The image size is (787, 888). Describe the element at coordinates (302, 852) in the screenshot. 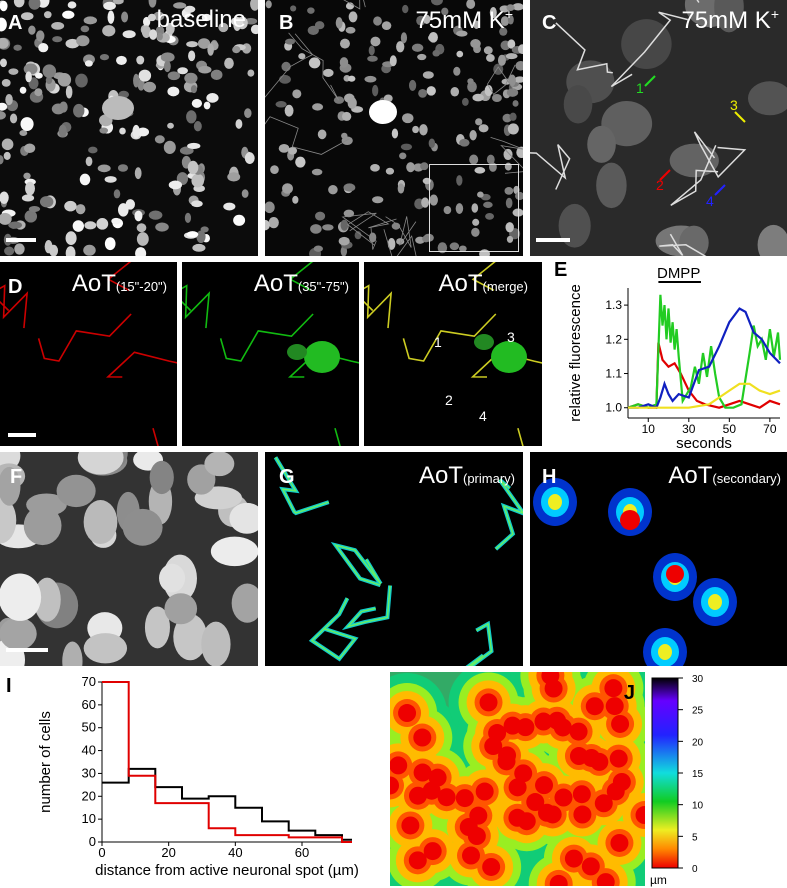

I see `x-tick-label: 60` at that location.